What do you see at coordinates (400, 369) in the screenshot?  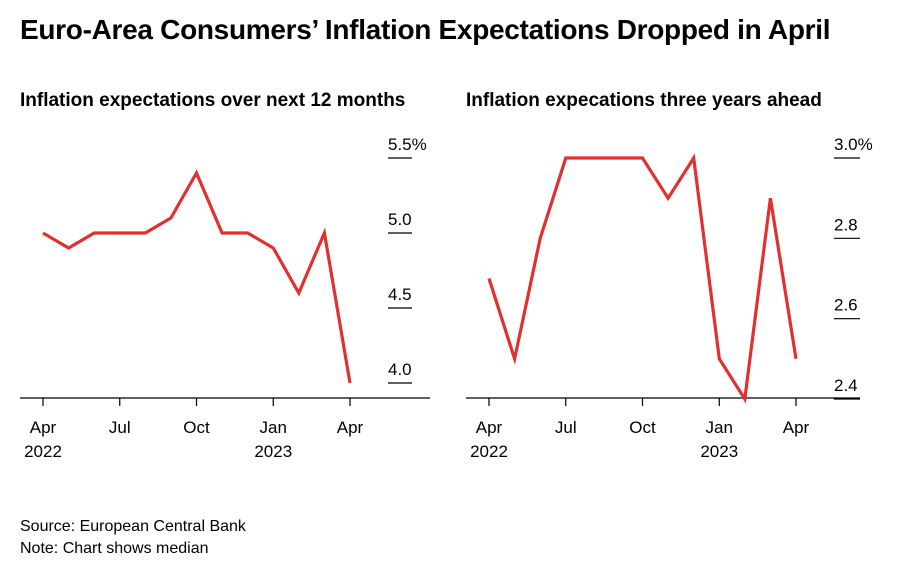 I see `panel0-y-tick-label: 4.0` at bounding box center [400, 369].